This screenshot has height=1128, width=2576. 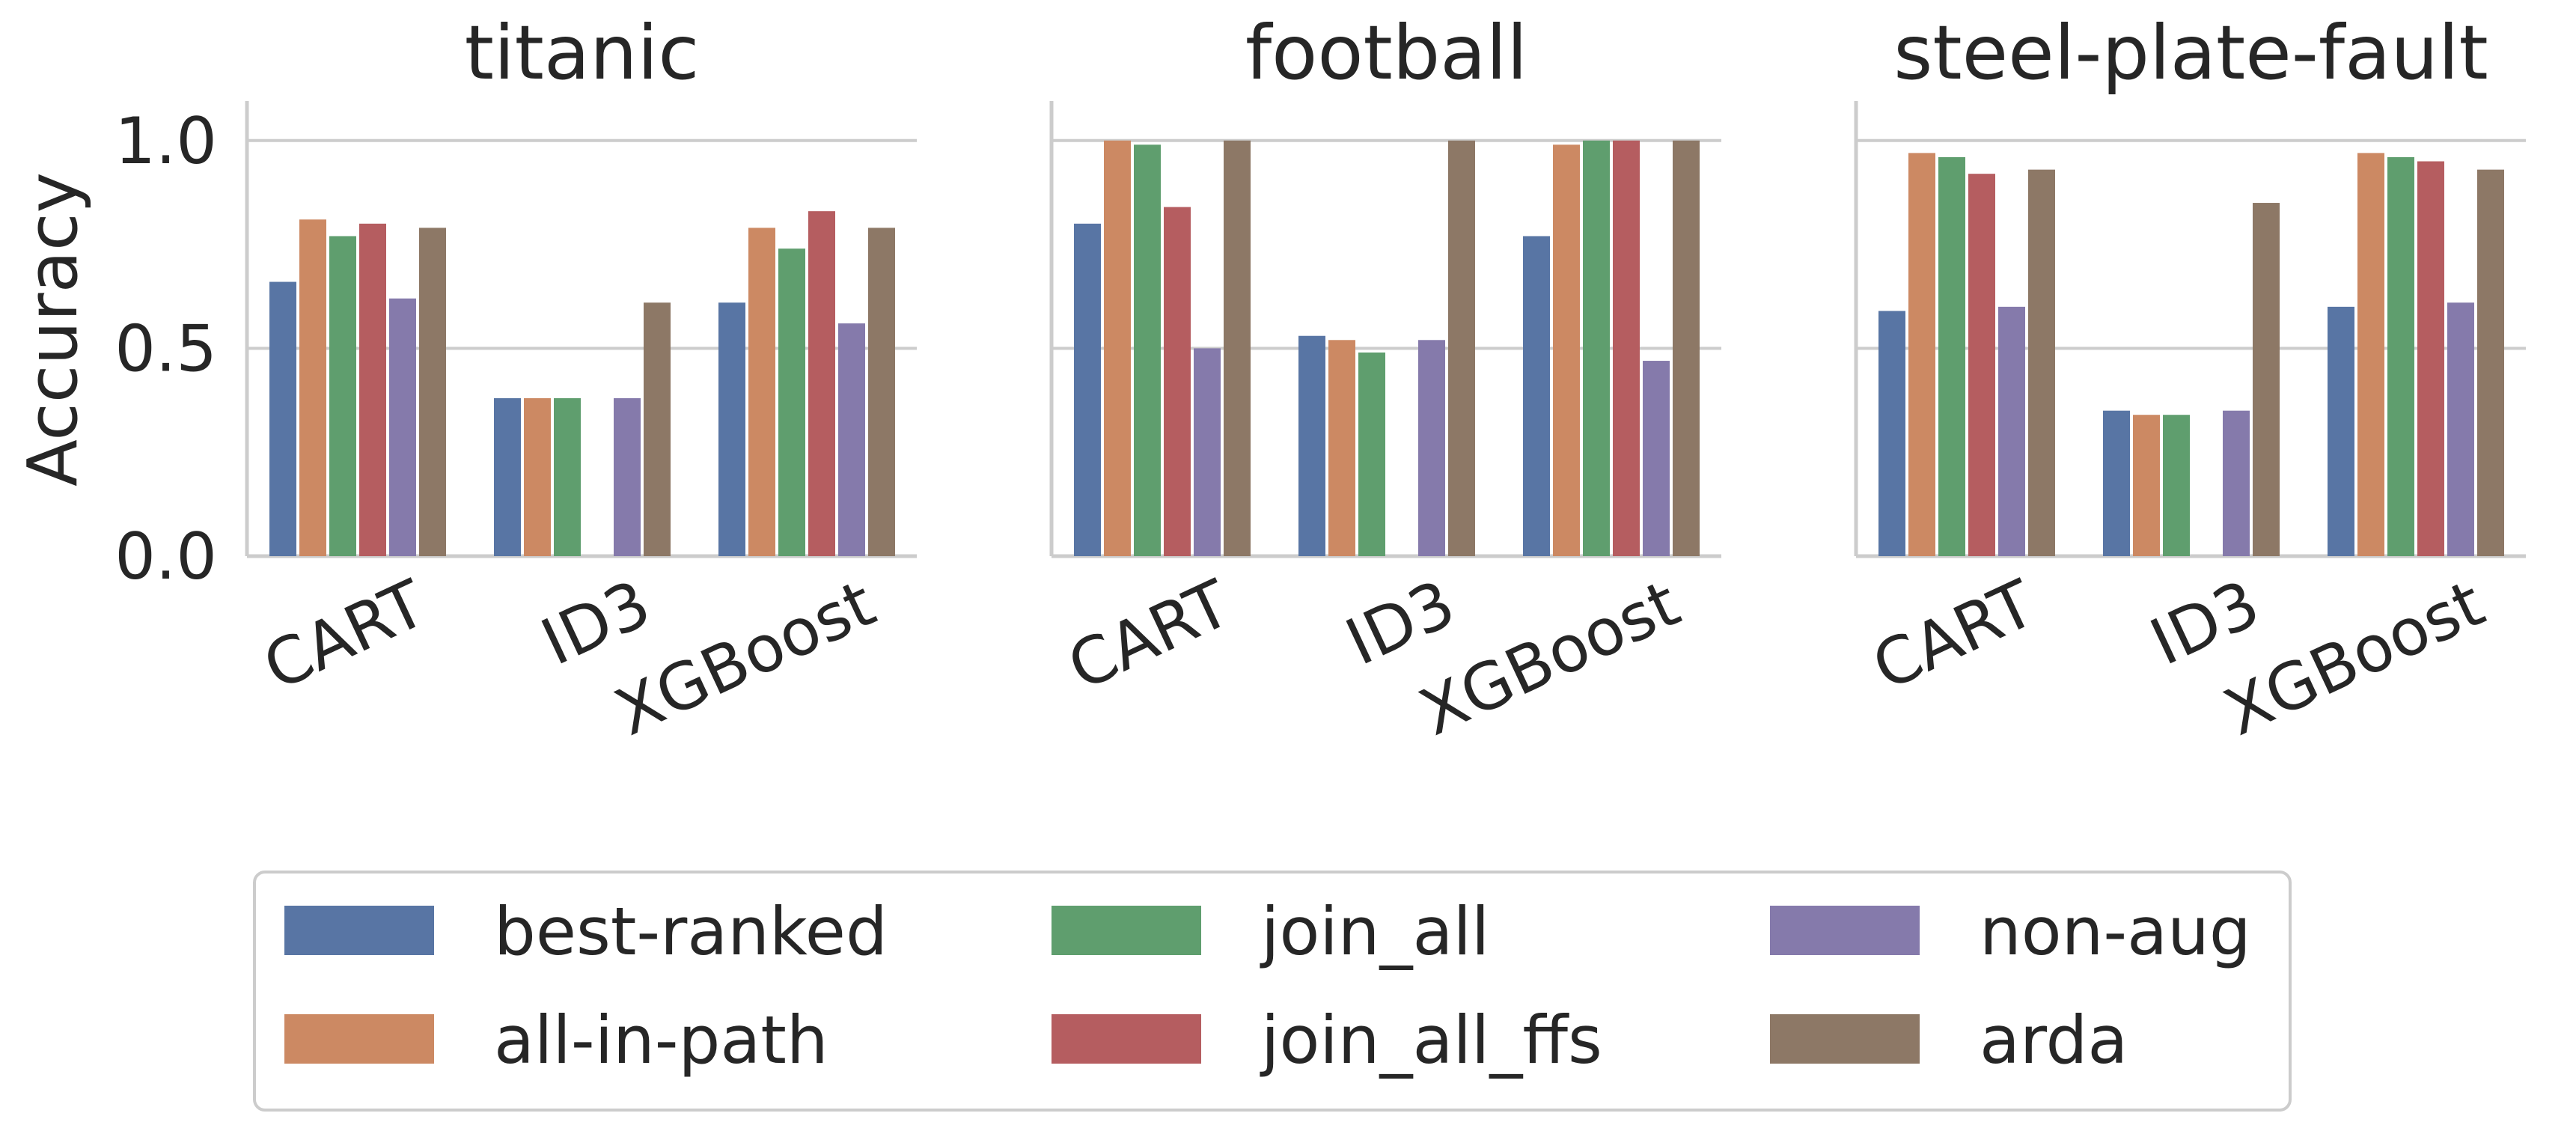 What do you see at coordinates (166, 557) in the screenshot?
I see `y-tick-label: 0.0` at bounding box center [166, 557].